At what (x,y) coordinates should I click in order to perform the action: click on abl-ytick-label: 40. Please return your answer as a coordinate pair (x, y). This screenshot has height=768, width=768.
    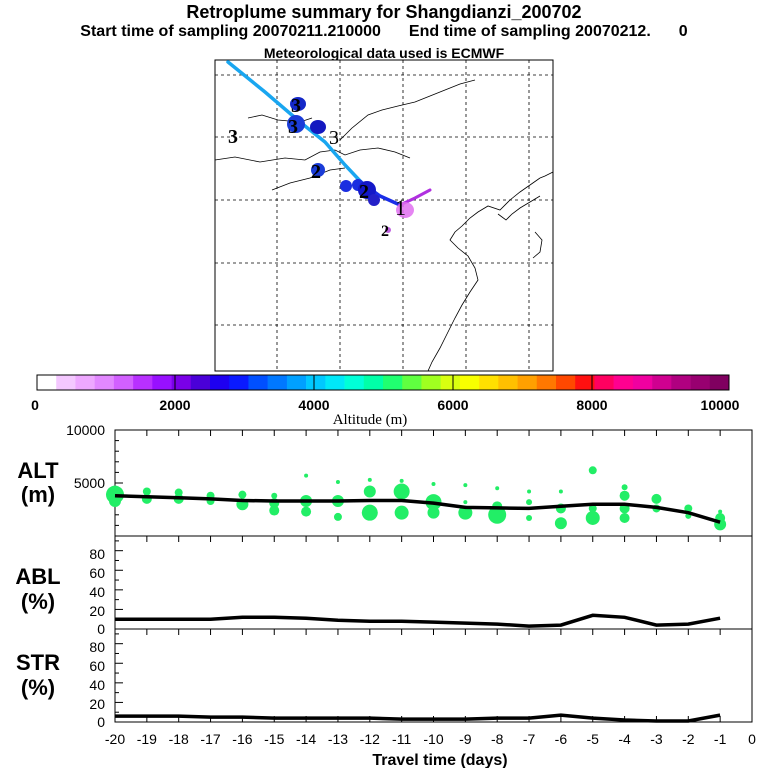
    Looking at the image, I should click on (97, 592).